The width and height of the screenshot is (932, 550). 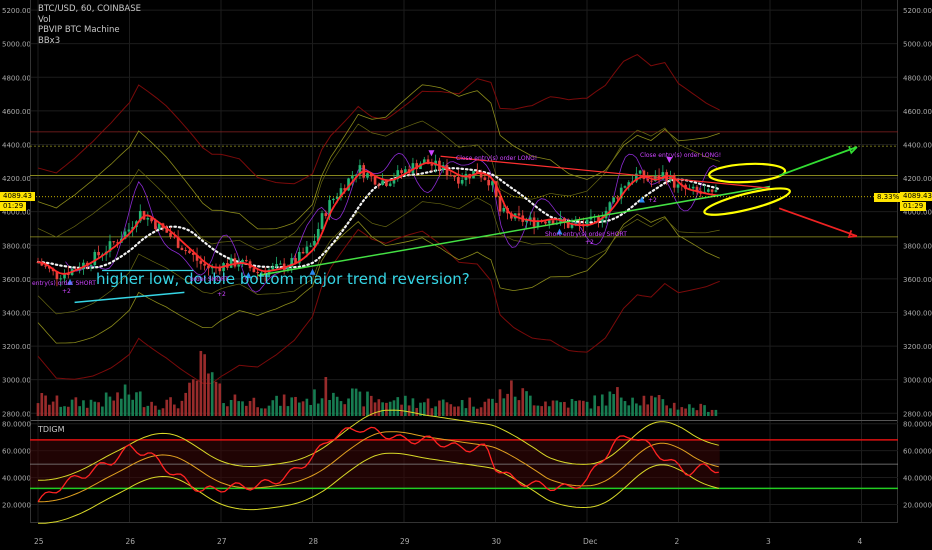 I want to click on price-tick-left: 4400.00, so click(x=16, y=145).